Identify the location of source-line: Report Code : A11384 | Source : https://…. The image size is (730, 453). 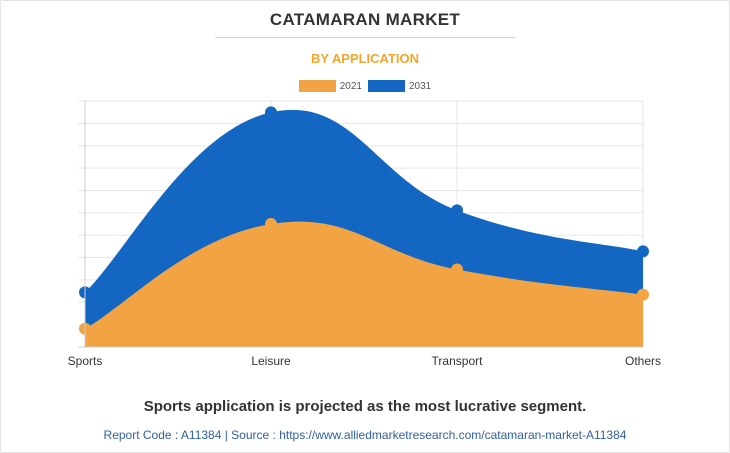
(365, 435).